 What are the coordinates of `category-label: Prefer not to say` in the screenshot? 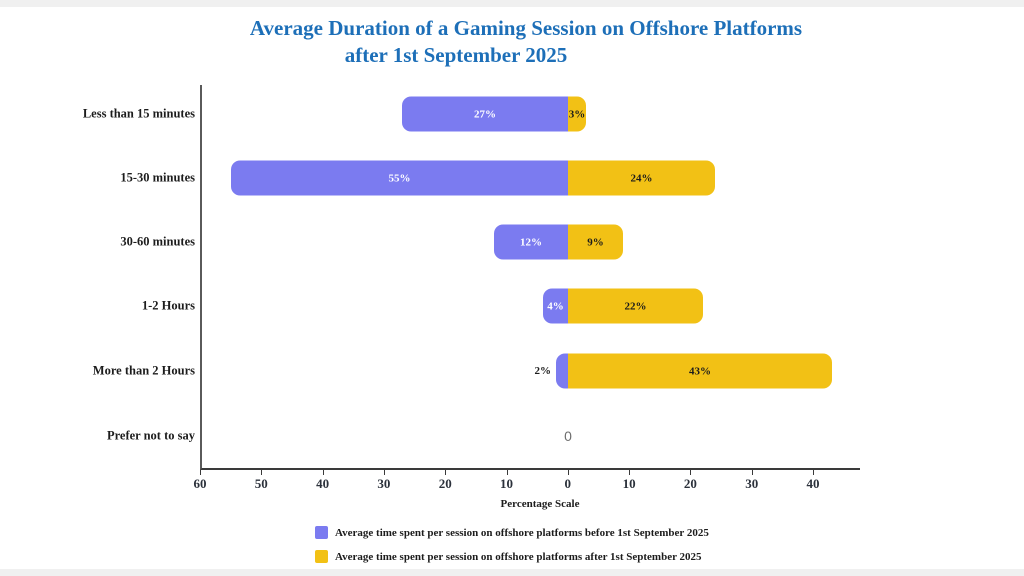 It's located at (150, 435).